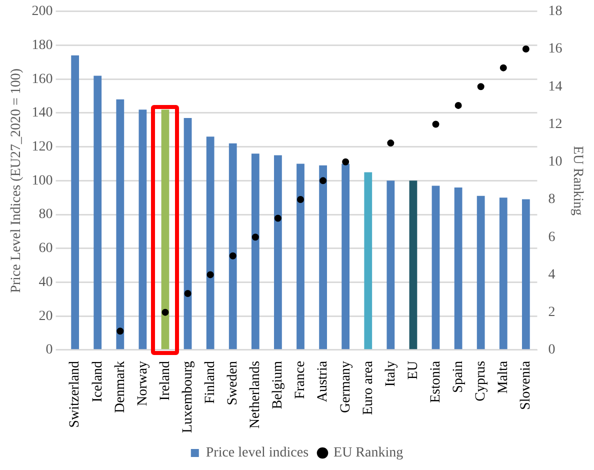 Image resolution: width=594 pixels, height=470 pixels. Describe the element at coordinates (45, 214) in the screenshot. I see `y-tick-label: 80` at that location.